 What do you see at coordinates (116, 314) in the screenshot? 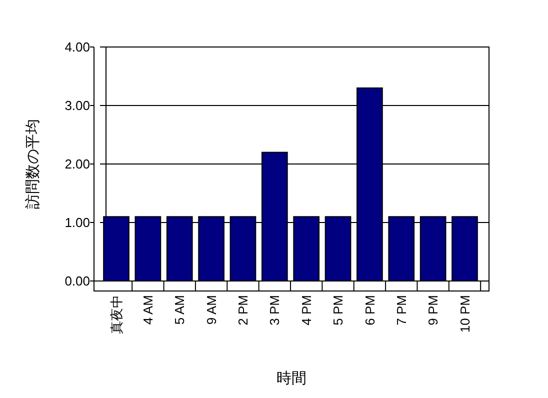
I see `x-tick-label: 真夜中` at bounding box center [116, 314].